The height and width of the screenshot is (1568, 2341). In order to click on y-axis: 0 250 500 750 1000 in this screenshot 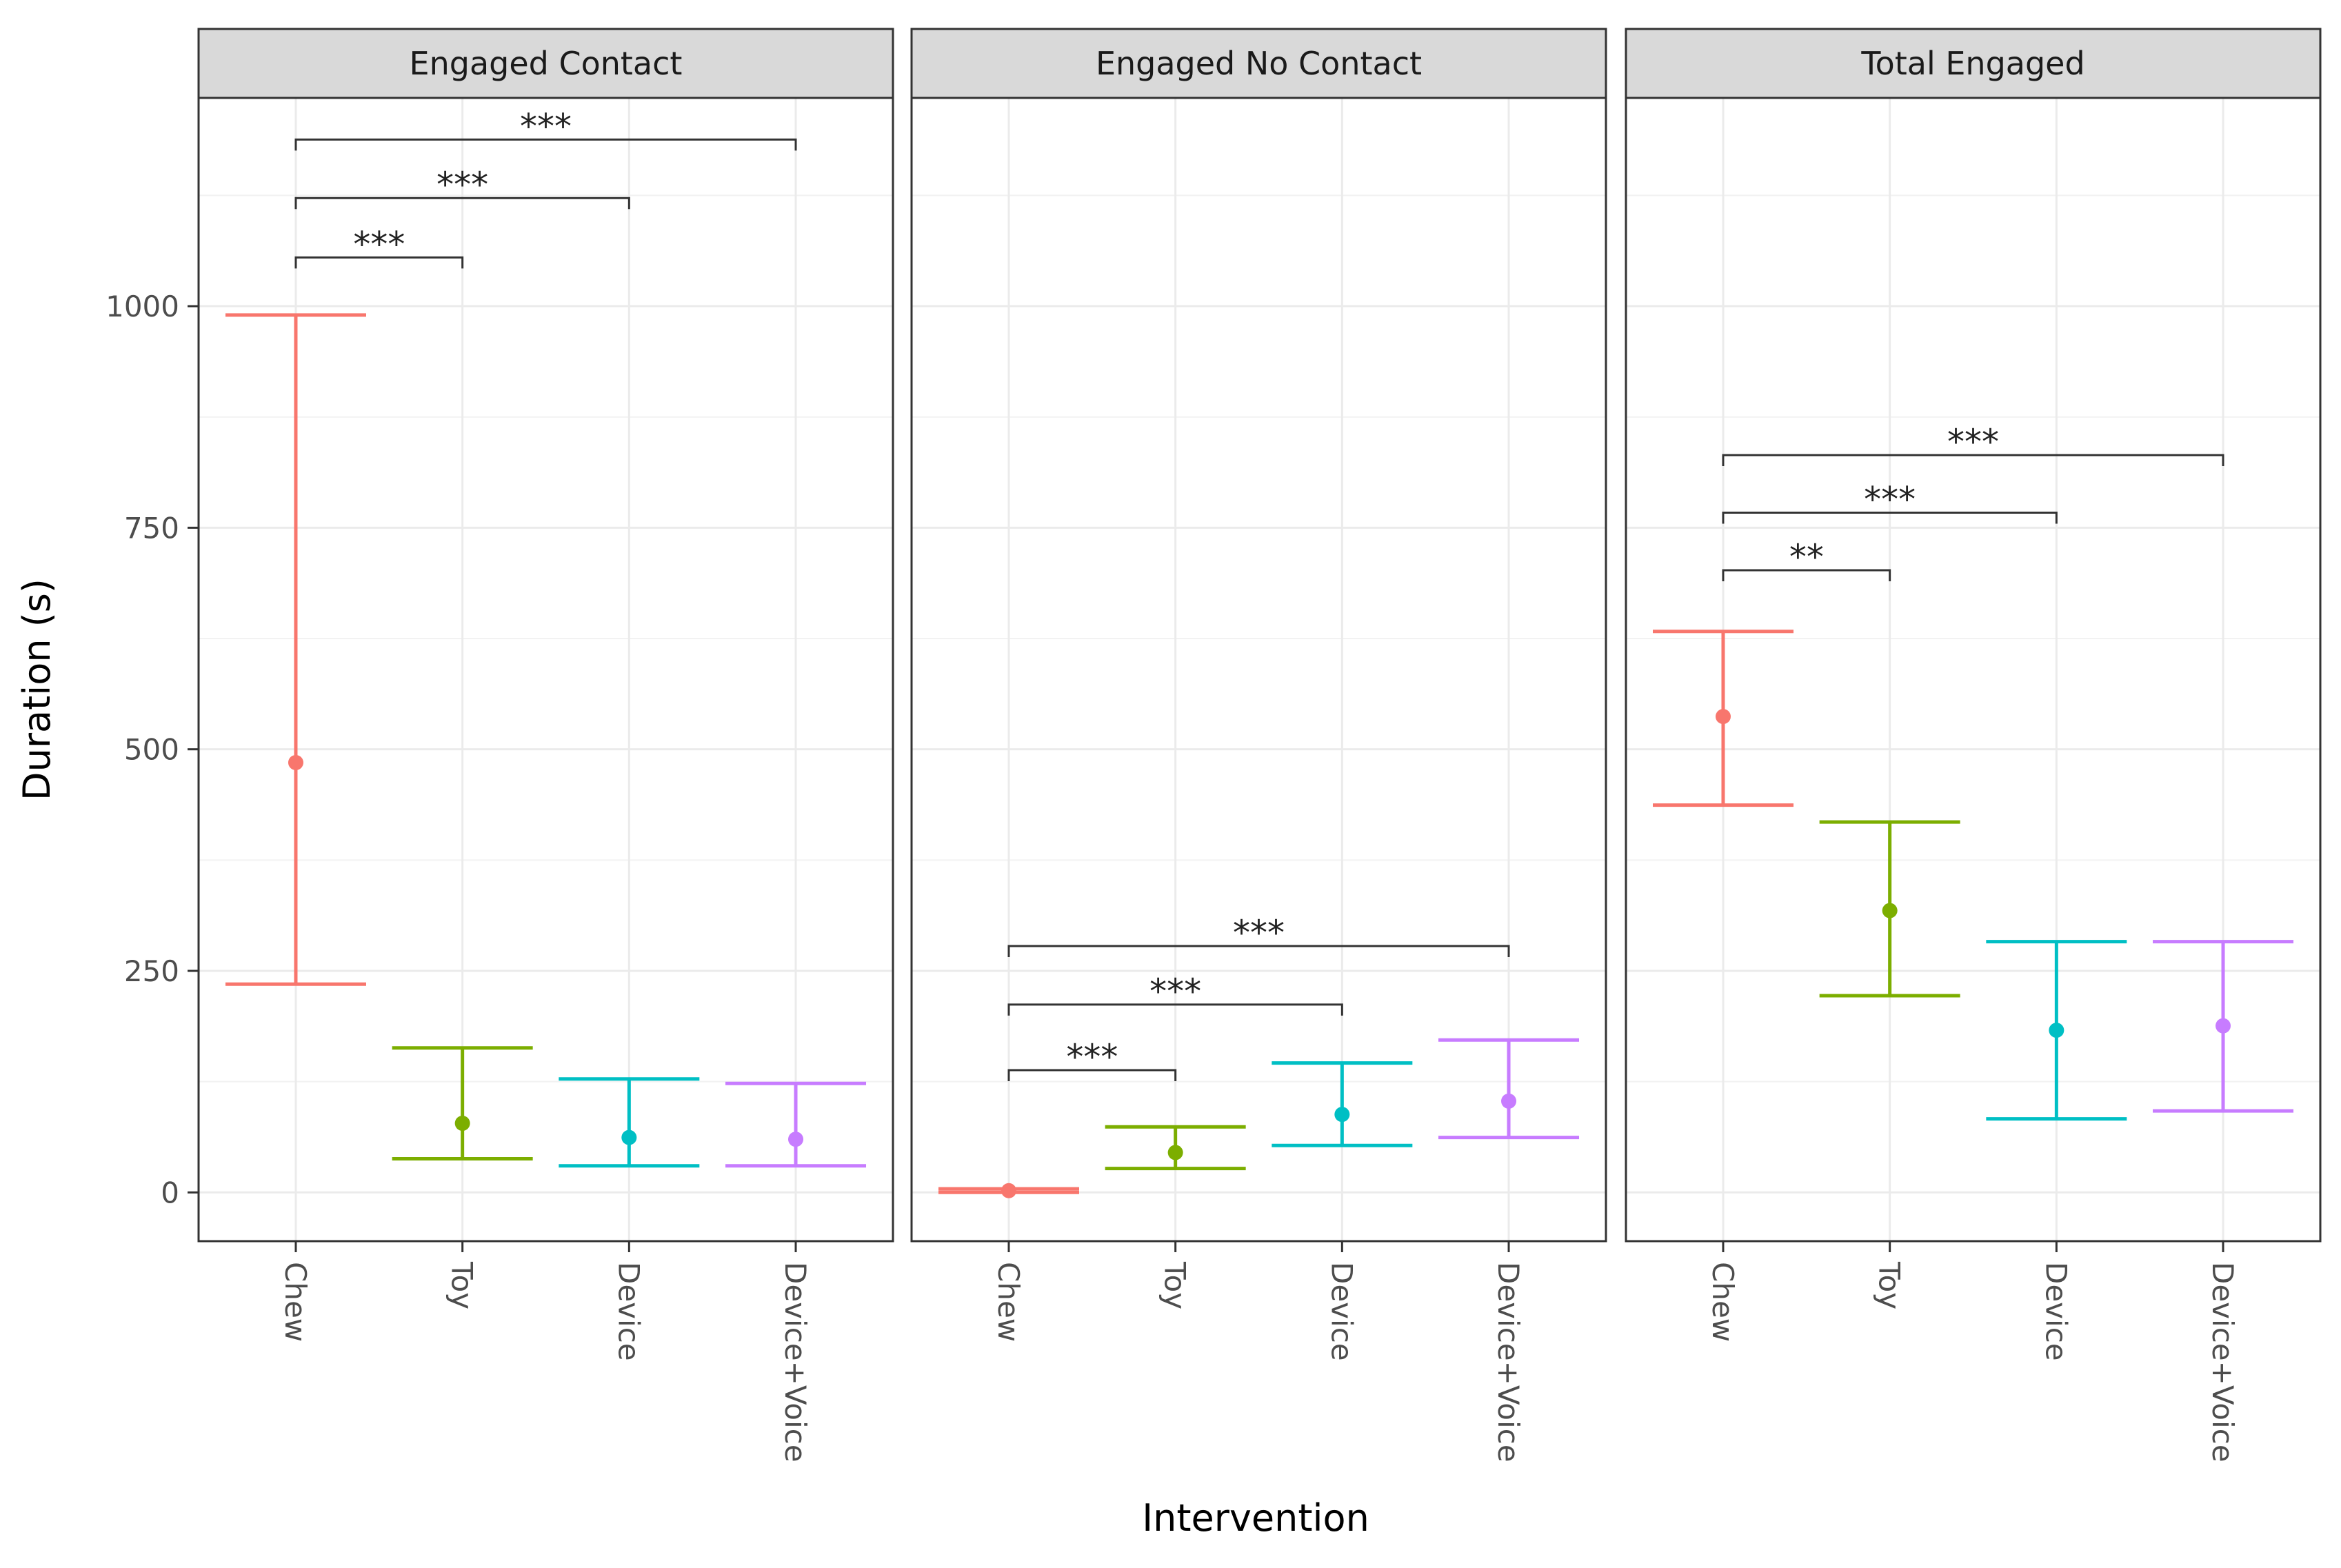, I will do `click(152, 749)`.